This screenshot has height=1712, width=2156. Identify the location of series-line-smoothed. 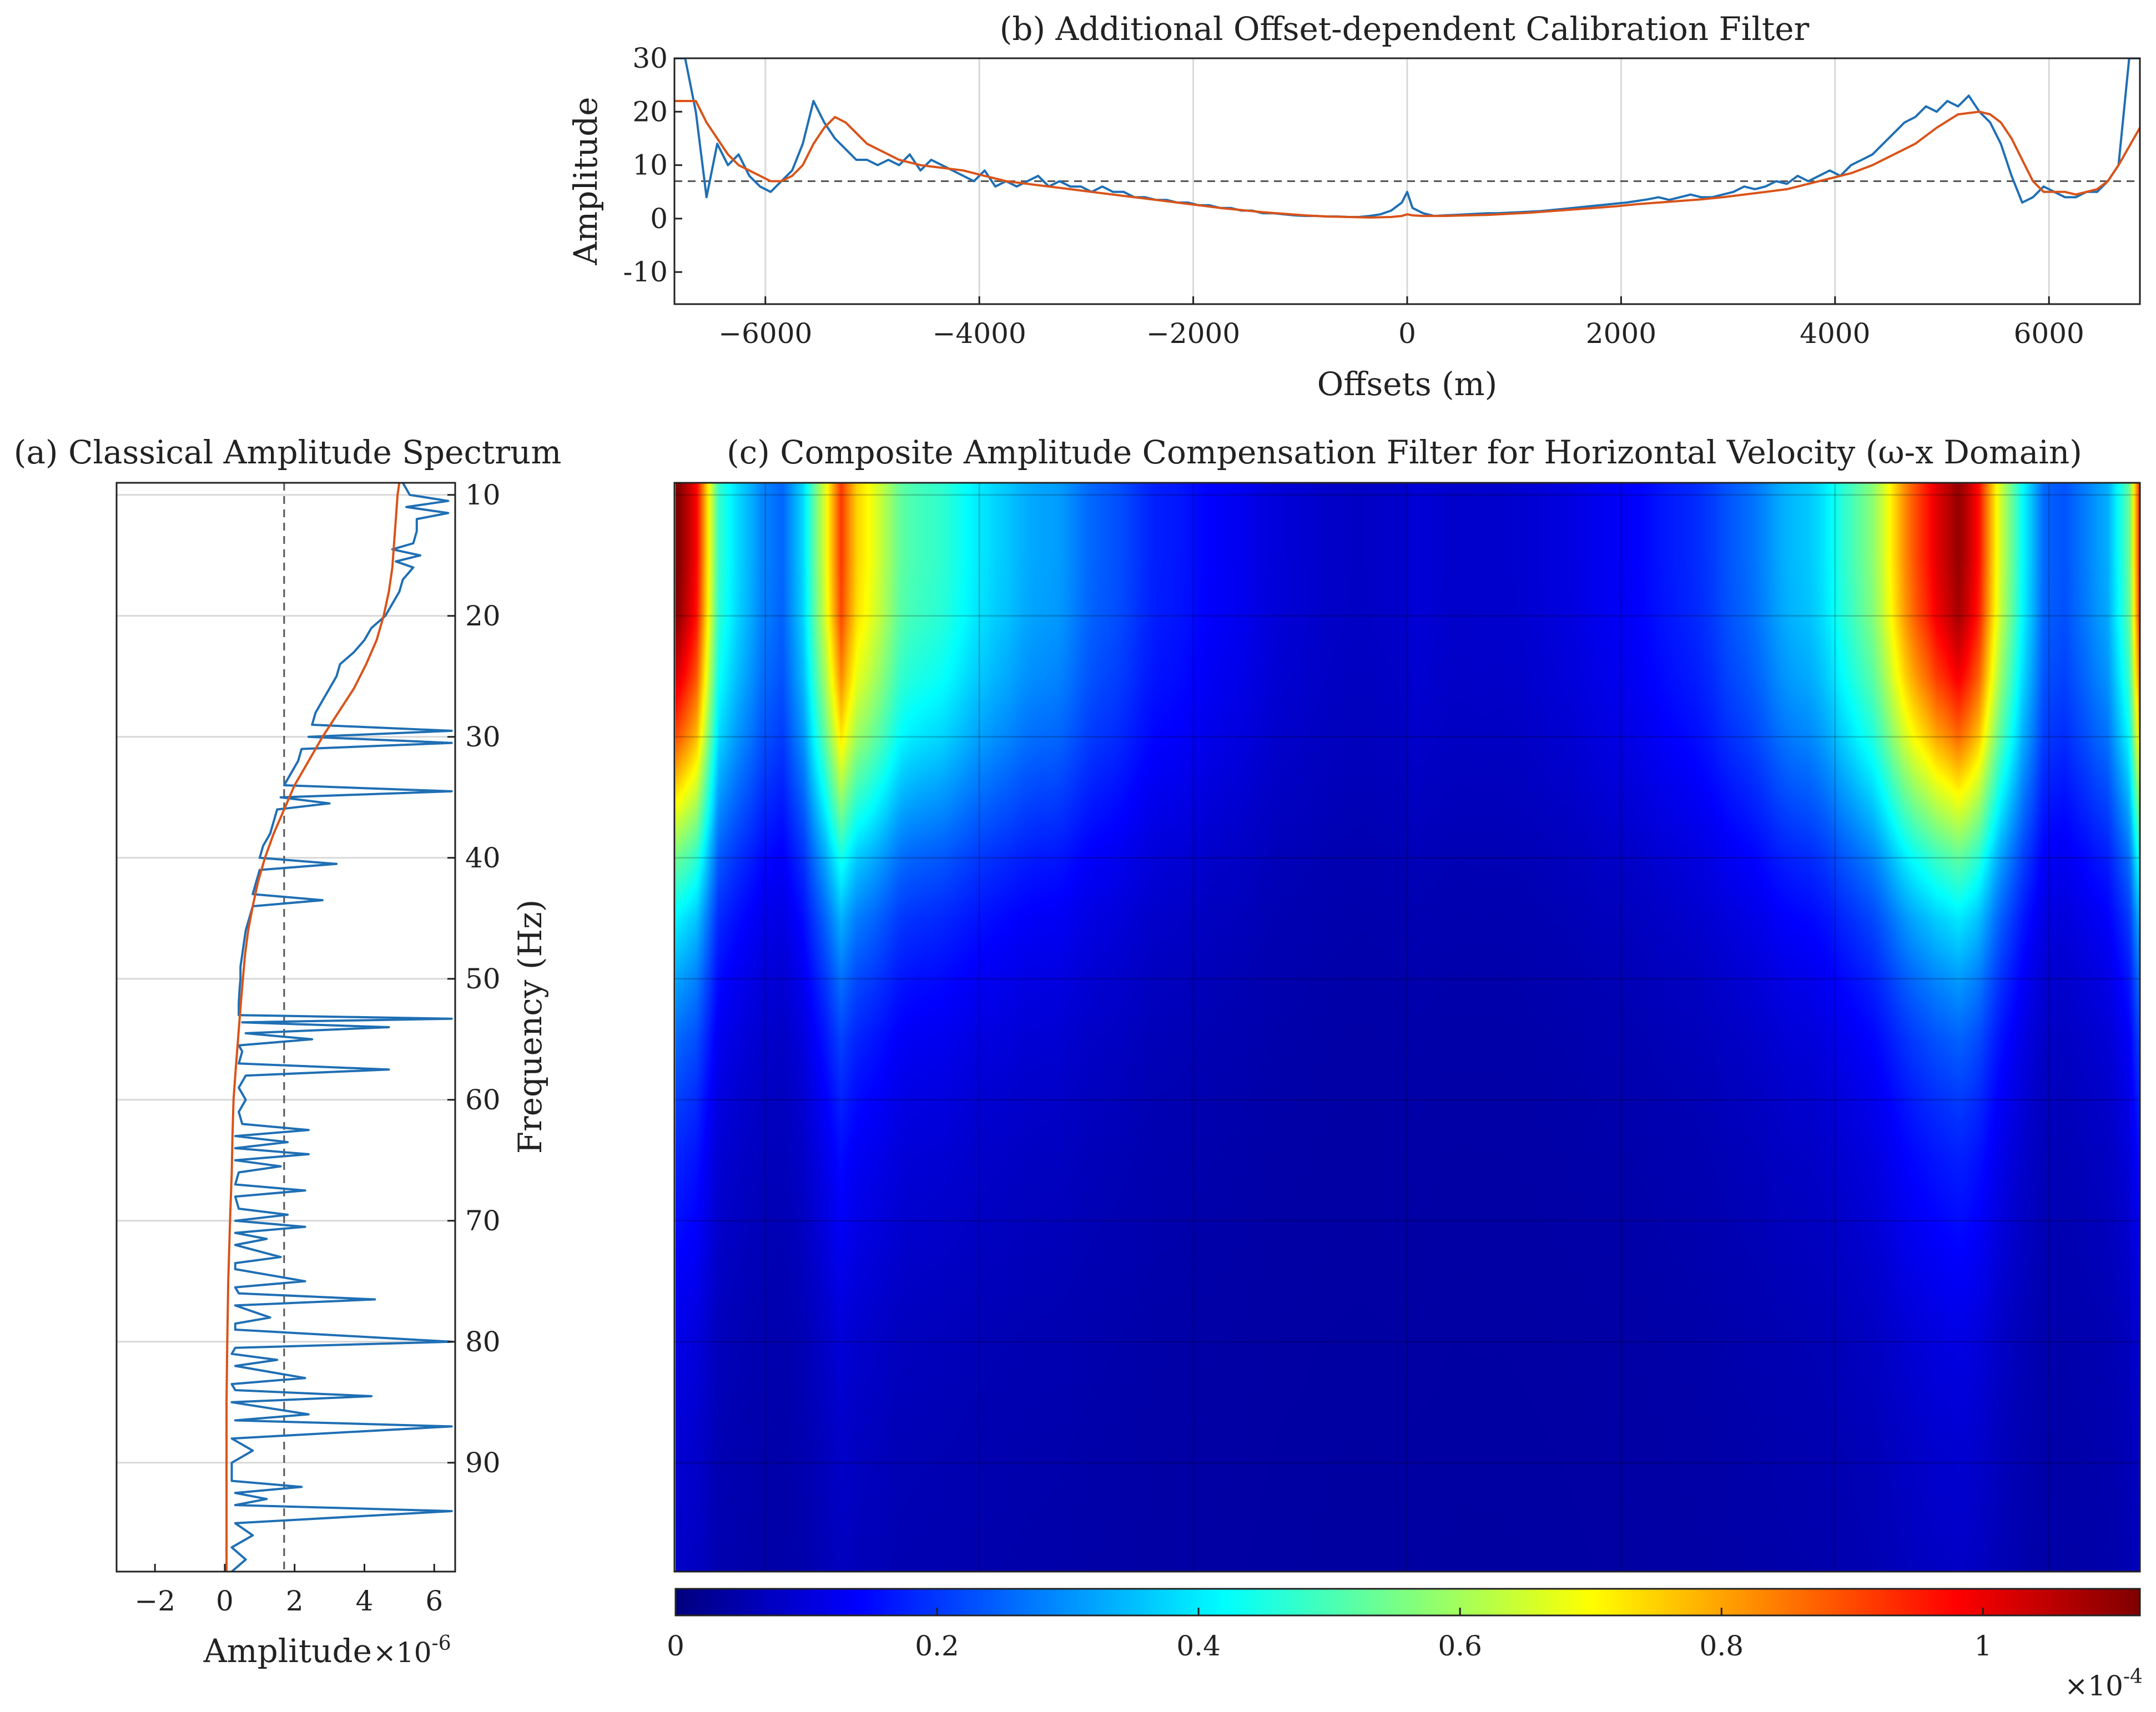
(1407, 159).